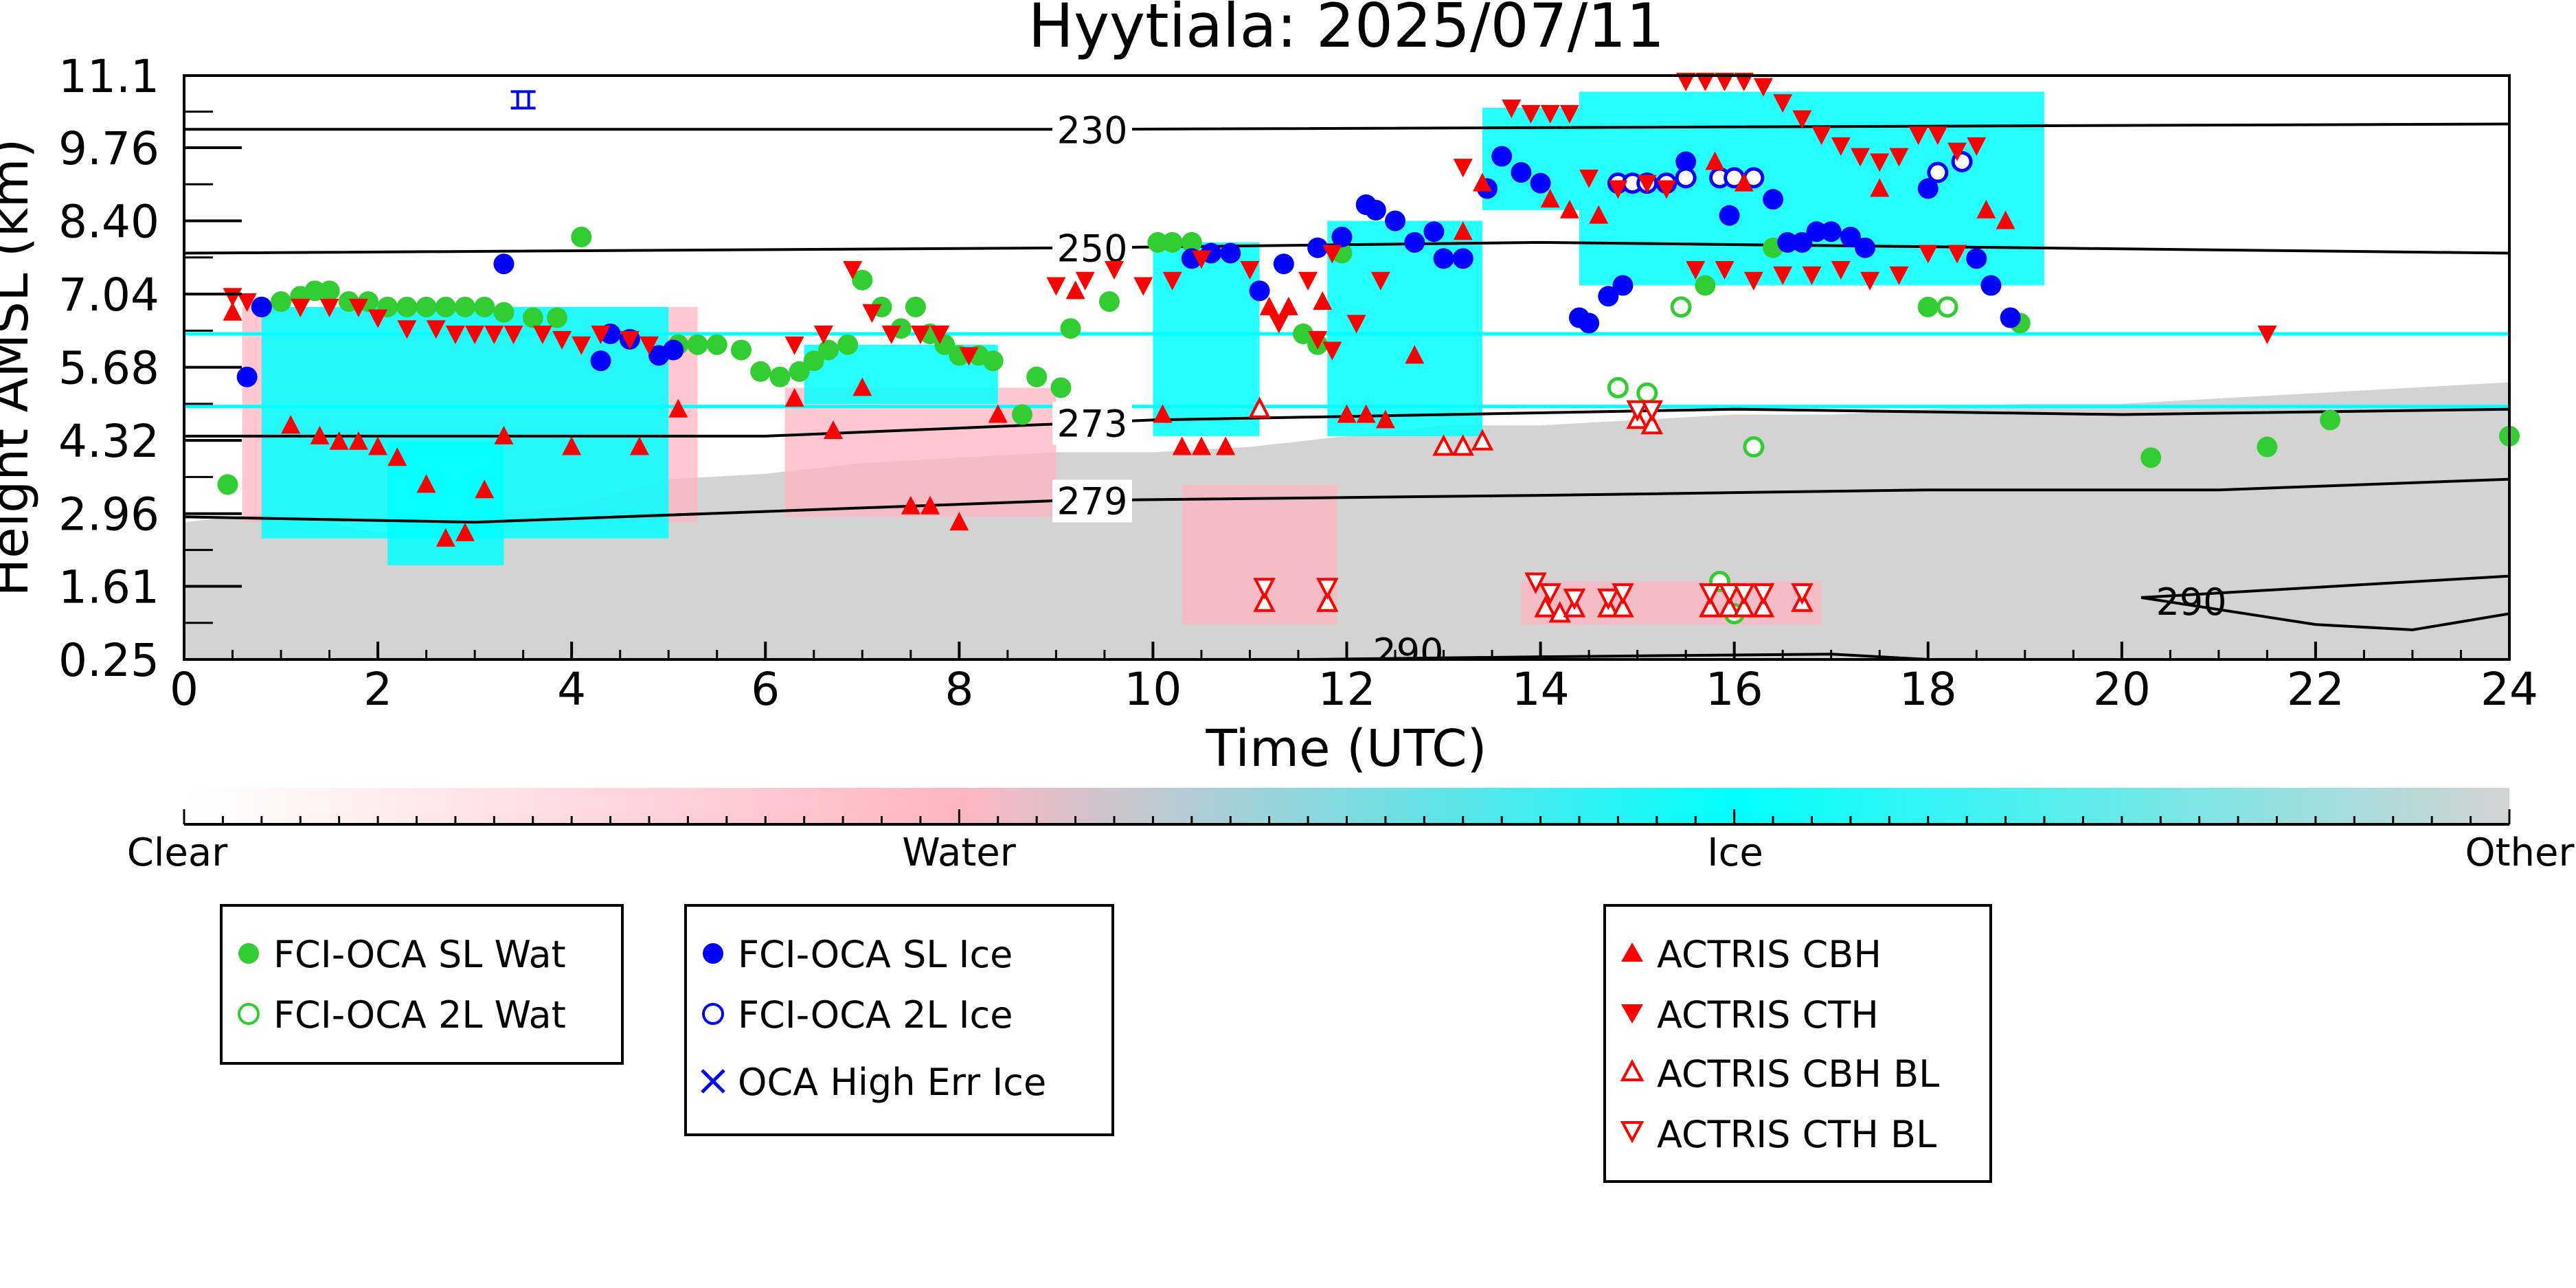  Describe the element at coordinates (108, 368) in the screenshot. I see `y-tick-label: 5.68` at that location.